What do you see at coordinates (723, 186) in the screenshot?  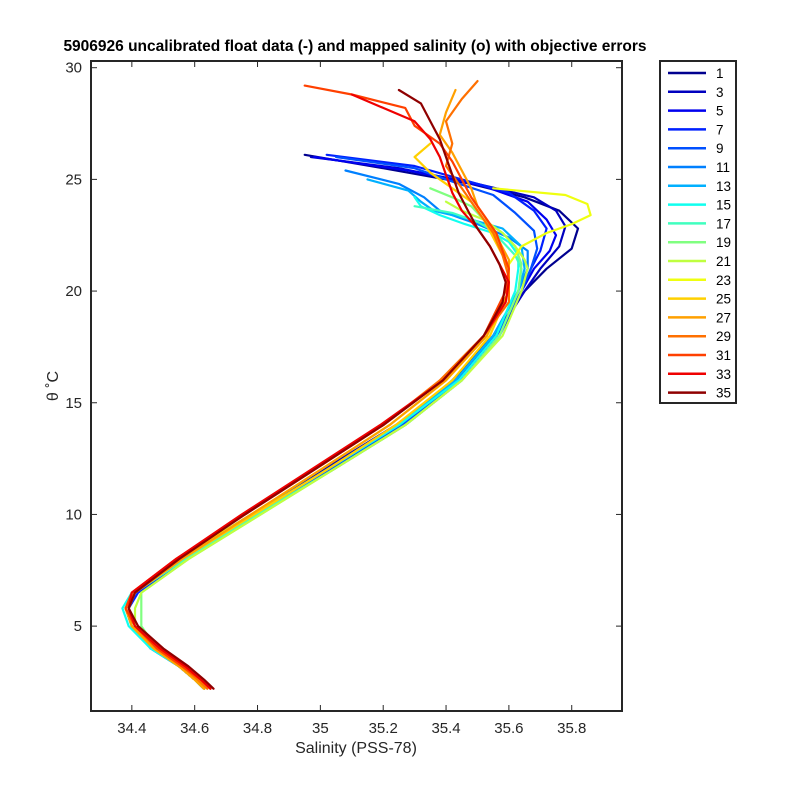 I see `legend-label-13: 13` at bounding box center [723, 186].